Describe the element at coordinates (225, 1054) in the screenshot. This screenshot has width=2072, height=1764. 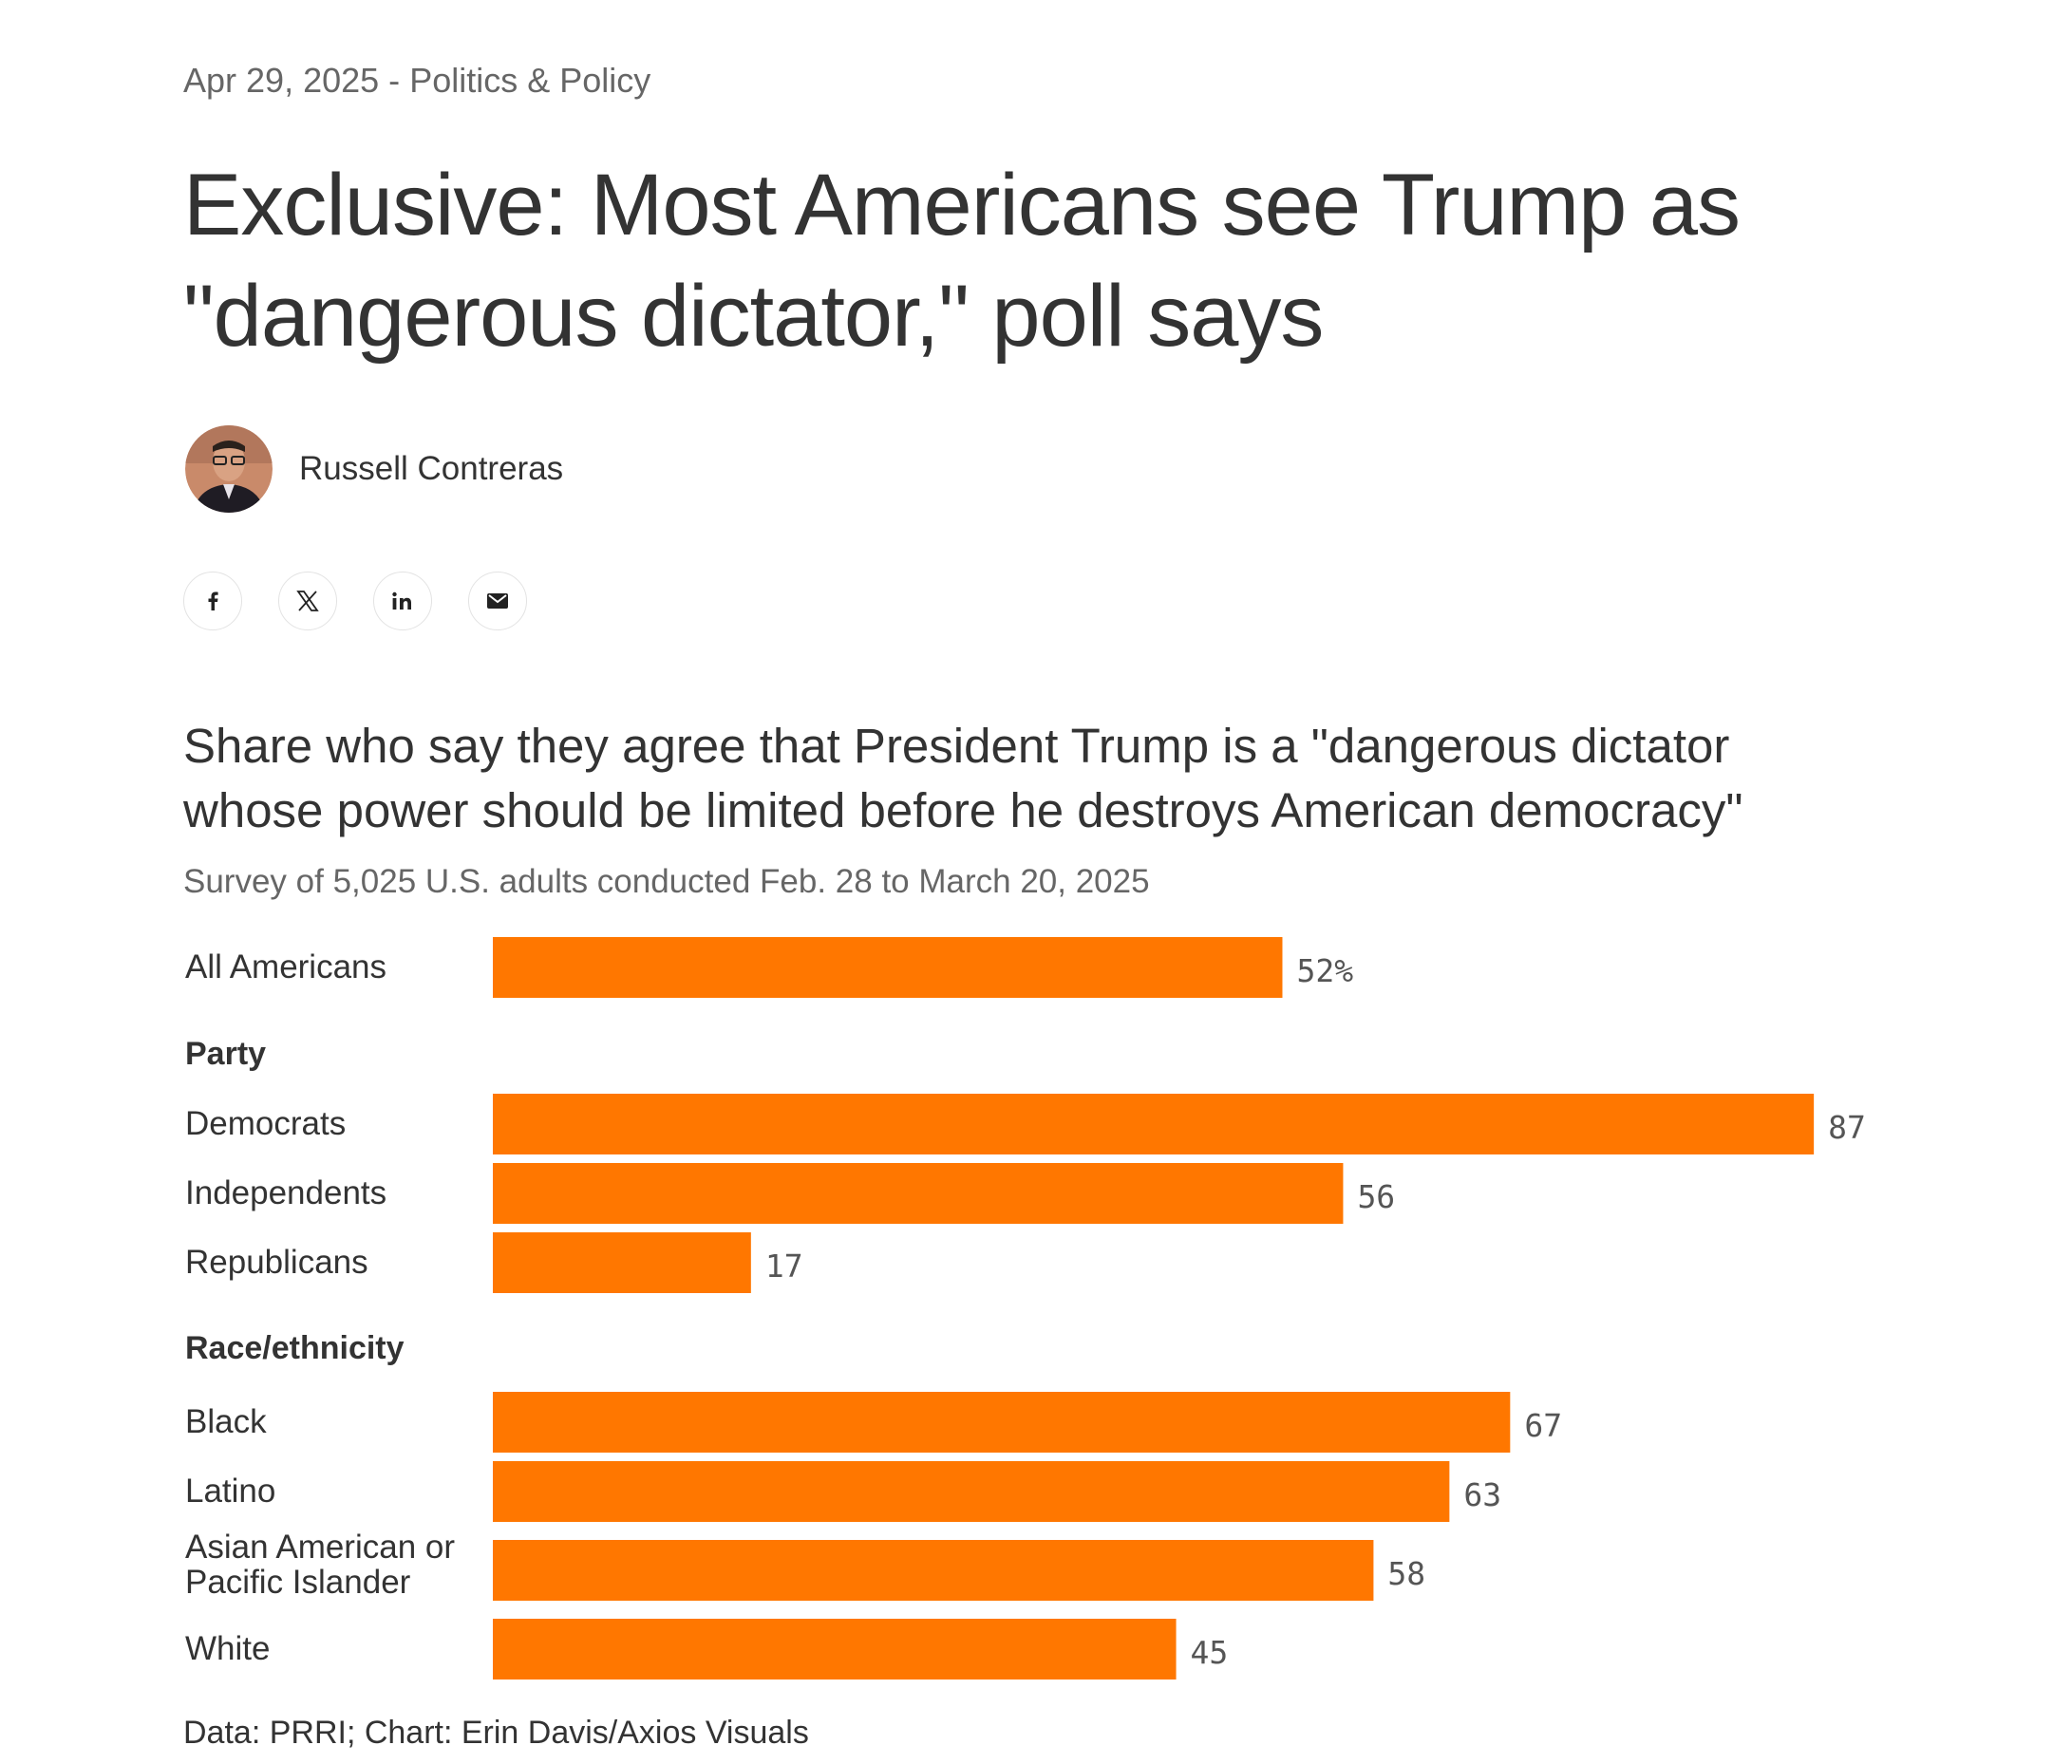
I see `group-label: Party` at that location.